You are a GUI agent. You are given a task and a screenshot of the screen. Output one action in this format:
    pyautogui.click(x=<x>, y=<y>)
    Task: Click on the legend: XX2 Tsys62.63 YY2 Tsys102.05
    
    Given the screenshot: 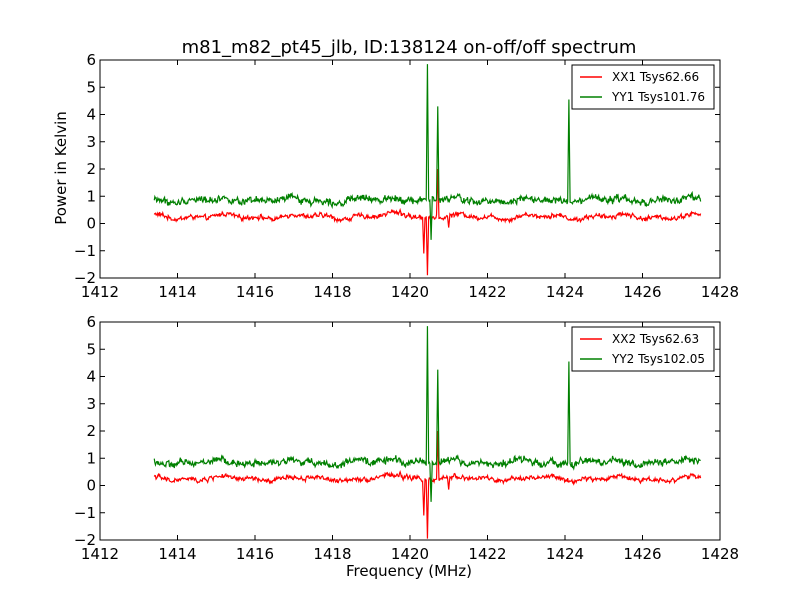 What is the action you would take?
    pyautogui.click(x=643, y=349)
    